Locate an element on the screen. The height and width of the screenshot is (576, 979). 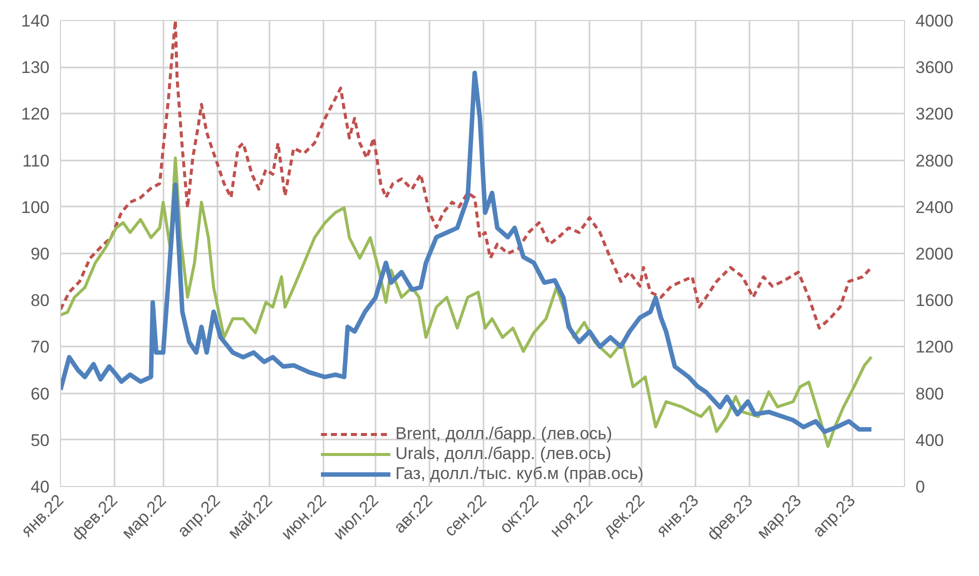
y-tick-label: 90 is located at coordinates (40, 254).